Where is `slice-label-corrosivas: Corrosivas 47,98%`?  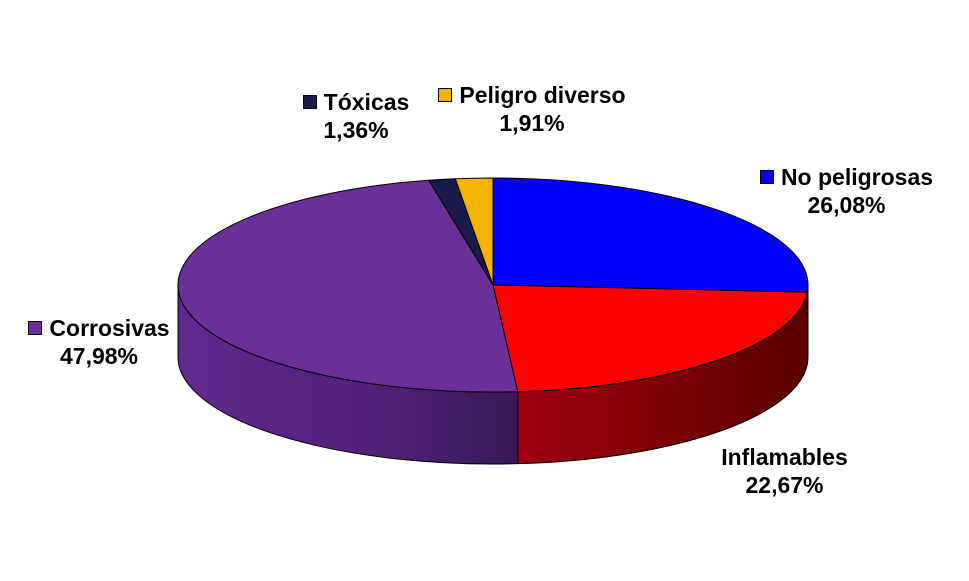 slice-label-corrosivas: Corrosivas 47,98% is located at coordinates (99, 342).